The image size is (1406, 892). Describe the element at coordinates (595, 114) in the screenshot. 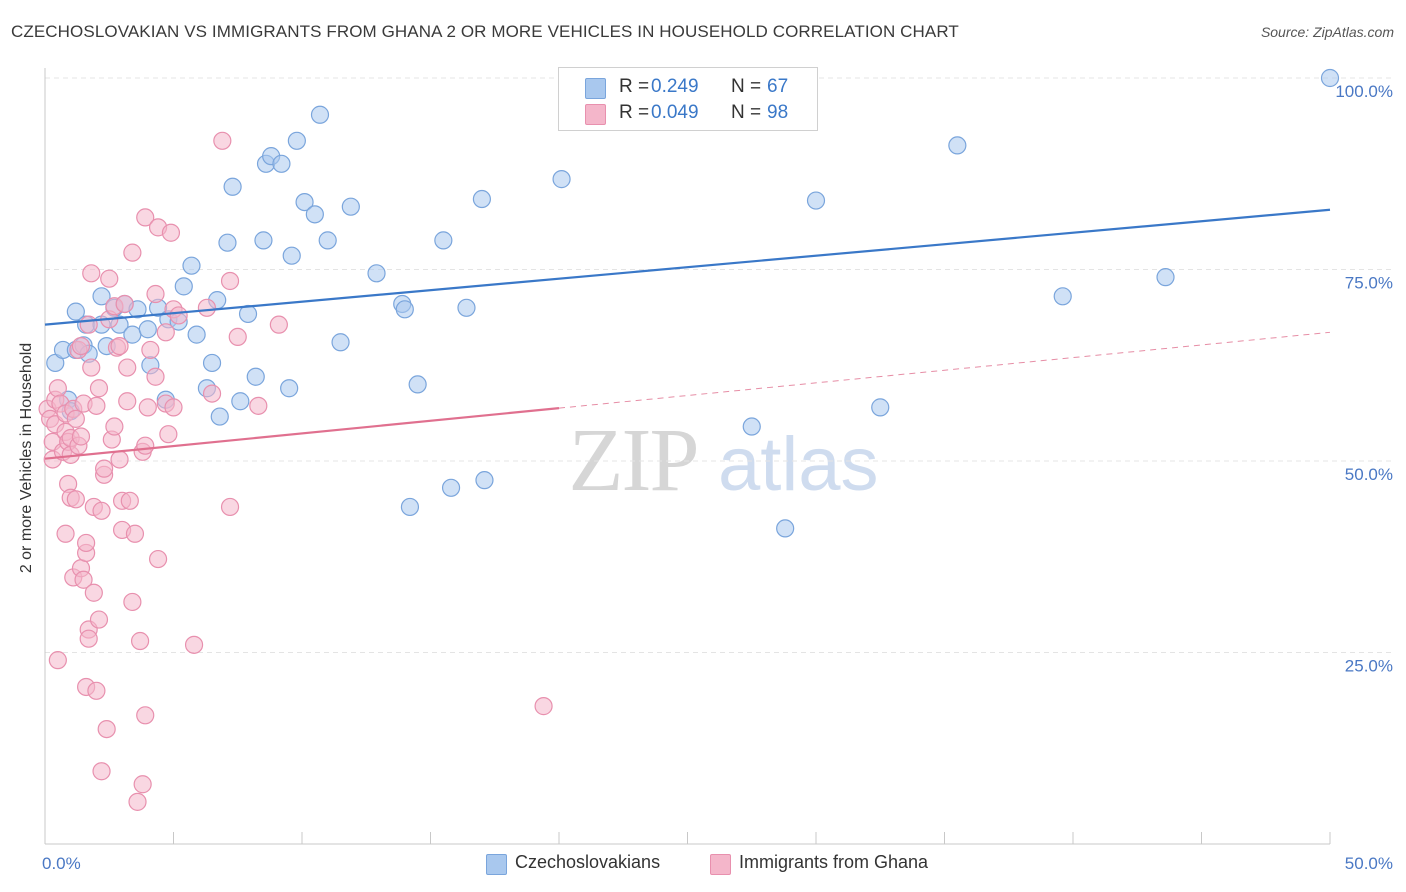

I see `legend-swatch-pink` at that location.